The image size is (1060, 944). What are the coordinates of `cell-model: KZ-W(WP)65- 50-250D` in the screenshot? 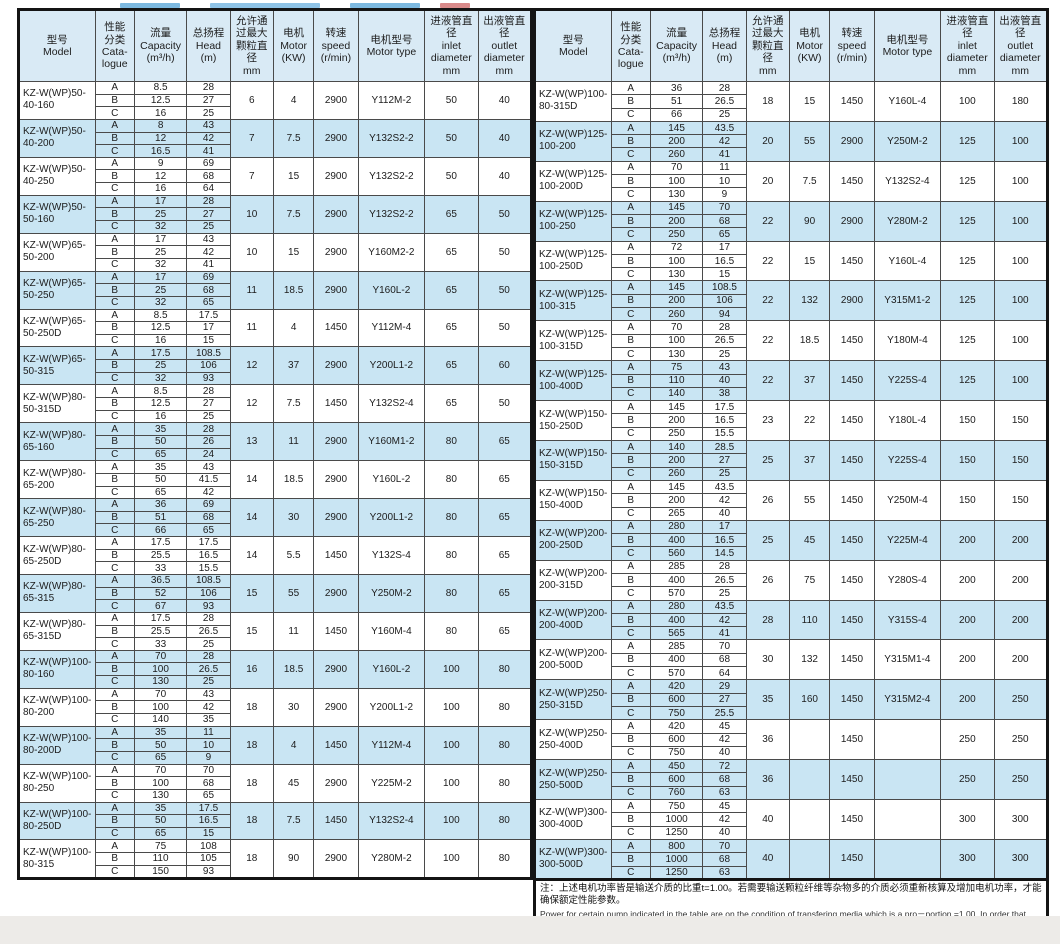 It's located at (57, 328).